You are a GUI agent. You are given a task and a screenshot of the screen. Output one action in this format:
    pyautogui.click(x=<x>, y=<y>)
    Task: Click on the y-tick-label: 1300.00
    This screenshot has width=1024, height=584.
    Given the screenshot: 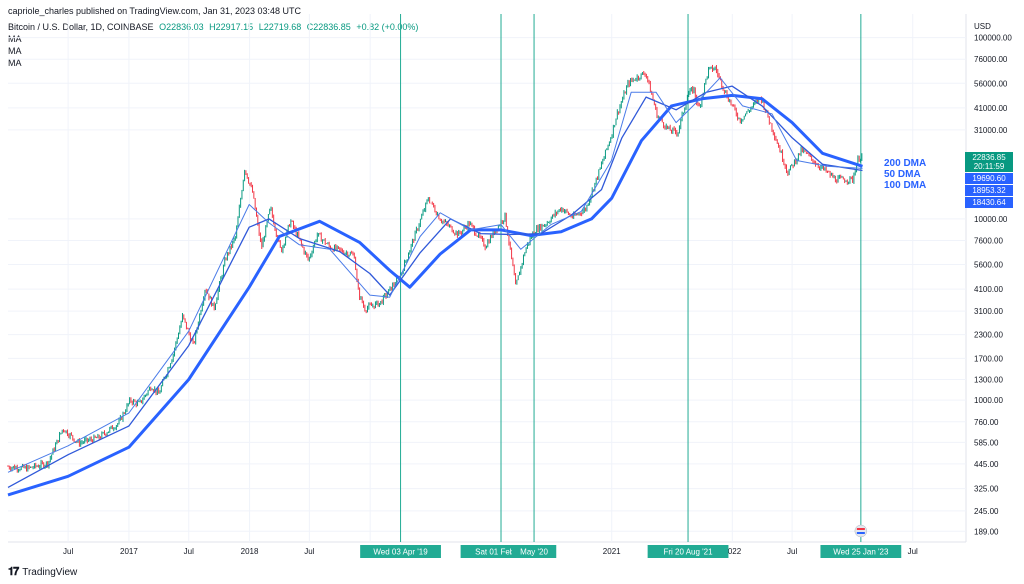 What is the action you would take?
    pyautogui.click(x=988, y=380)
    